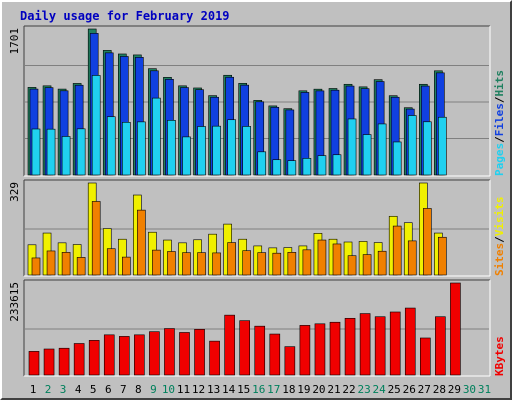 The height and width of the screenshot is (400, 512). Describe the element at coordinates (424, 389) in the screenshot. I see `day-label-27: 27` at that location.